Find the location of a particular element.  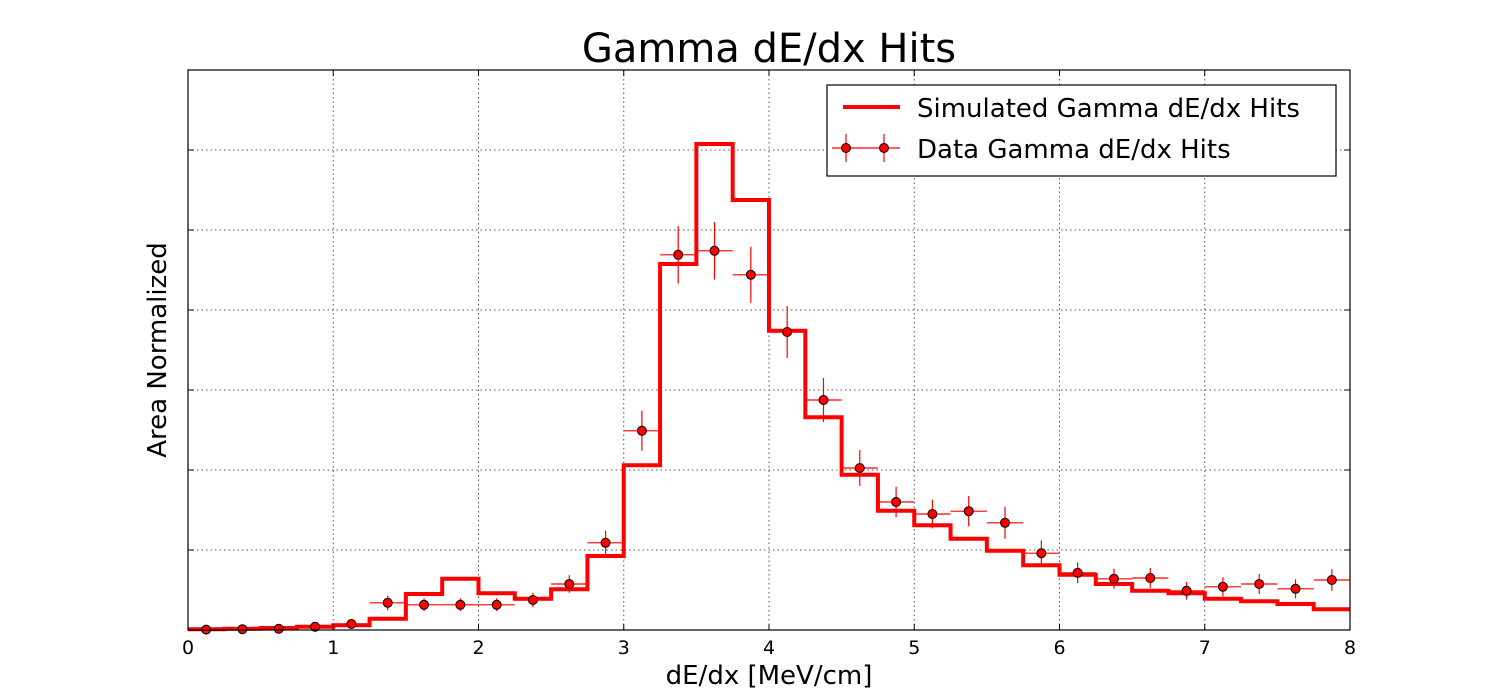

x-tick-label: 5 is located at coordinates (914, 648).